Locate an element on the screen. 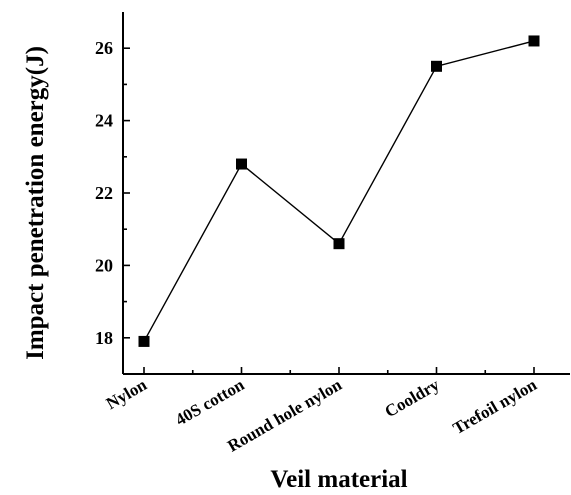  x-tick-label: 40S cotton is located at coordinates (210, 402).